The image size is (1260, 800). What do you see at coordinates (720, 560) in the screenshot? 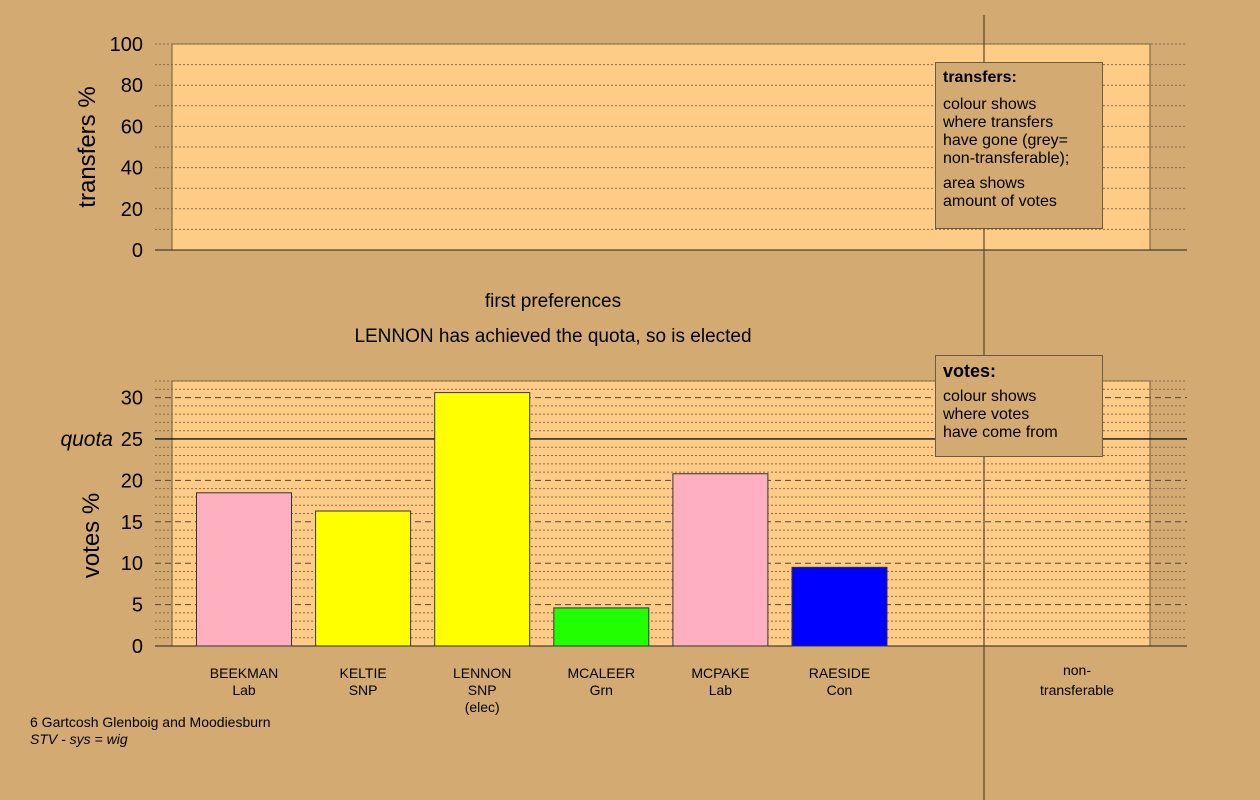
I see `bar-mcpake` at bounding box center [720, 560].